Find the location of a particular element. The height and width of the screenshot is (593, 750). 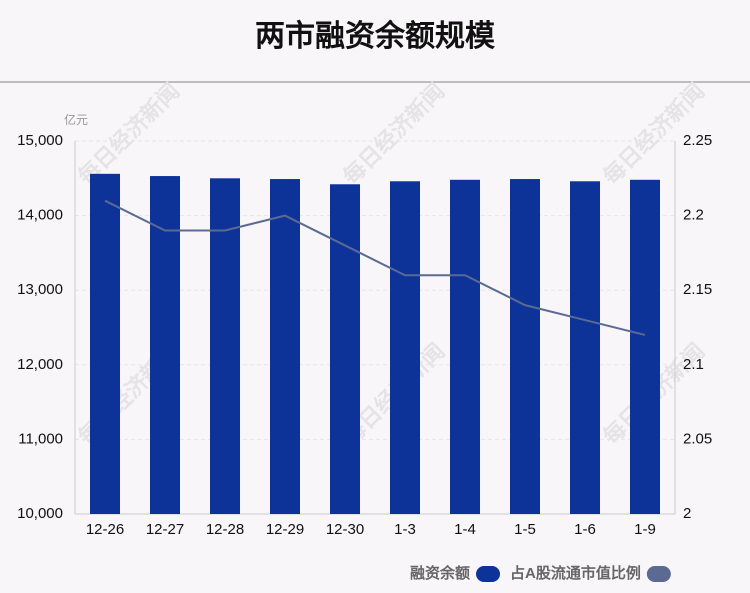

legend-label: 占A股流通市值比例 is located at coordinates (575, 573).